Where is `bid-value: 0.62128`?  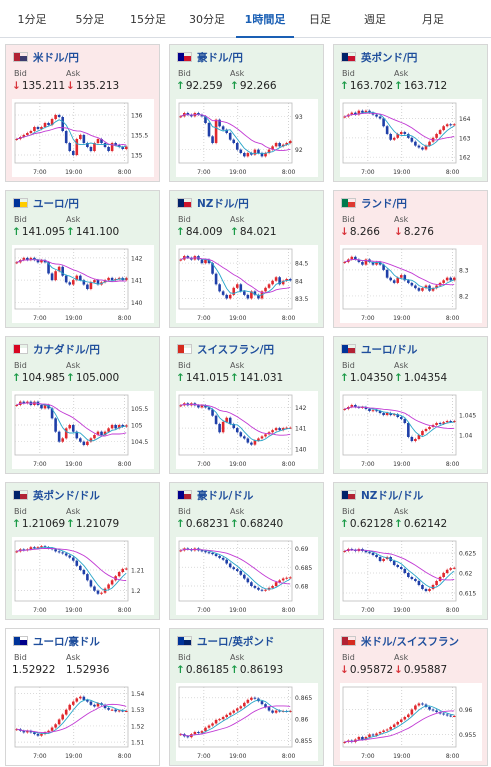
bid-value: 0.62128 is located at coordinates (371, 524).